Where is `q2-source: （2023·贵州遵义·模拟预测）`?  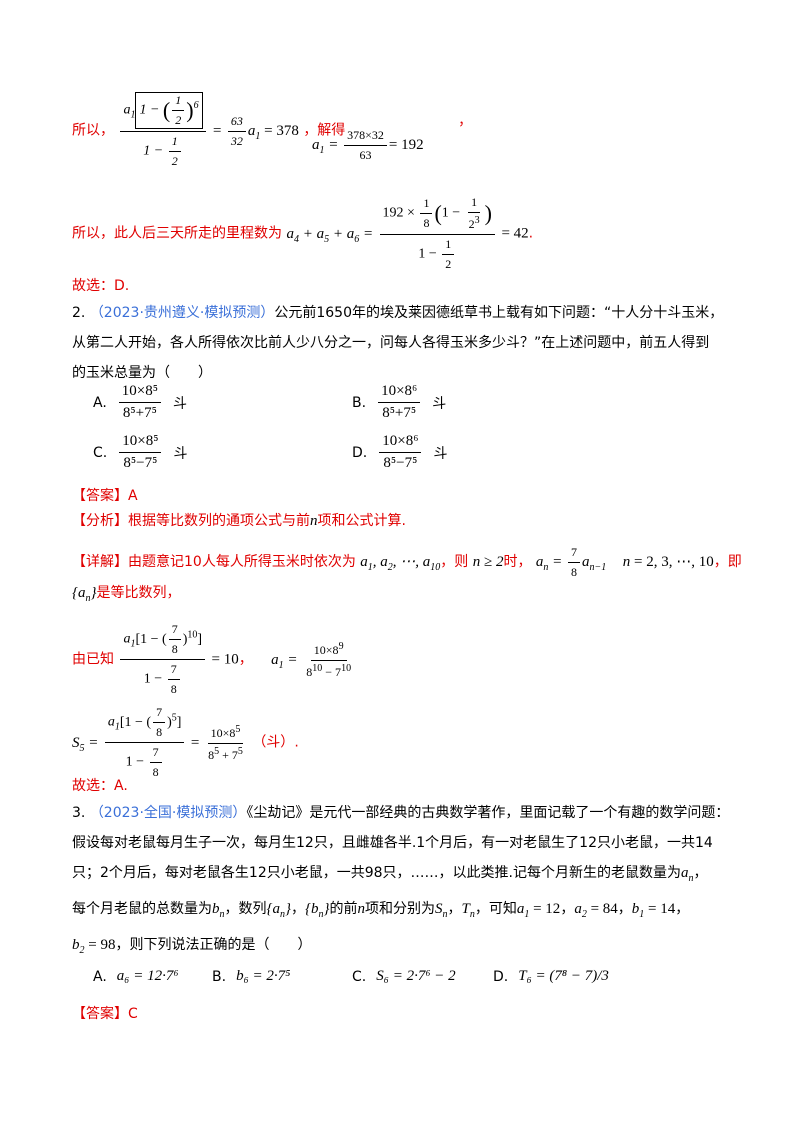 q2-source: （2023·贵州遵义·模拟预测） is located at coordinates (182, 313).